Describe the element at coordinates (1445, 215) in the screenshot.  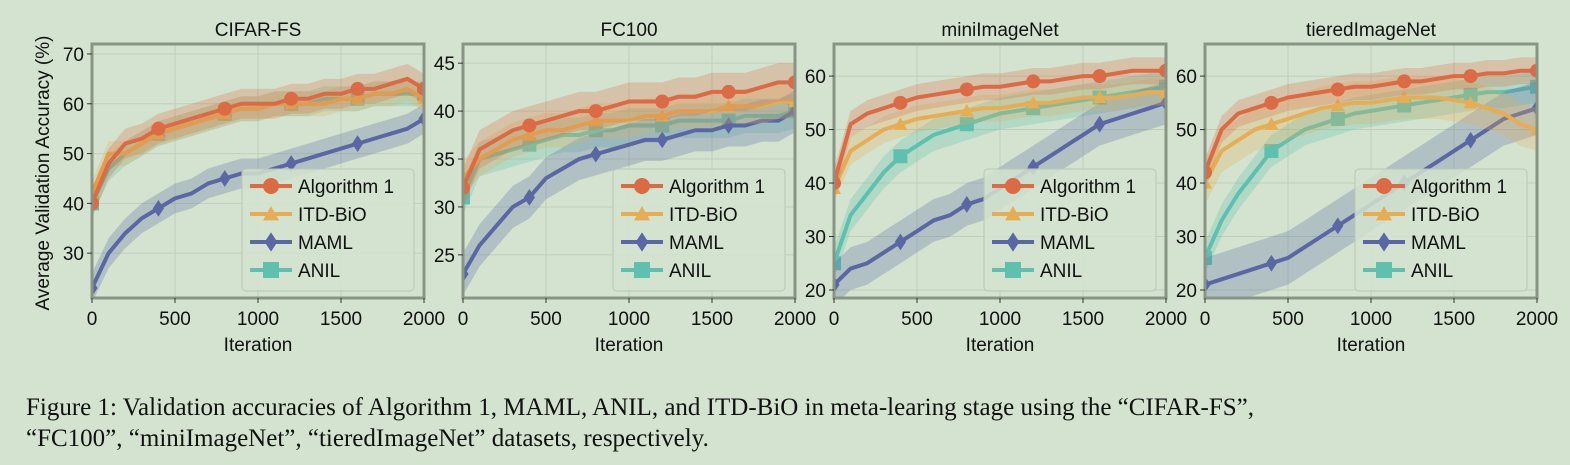
I see `legend-label: ITD-BiO` at that location.